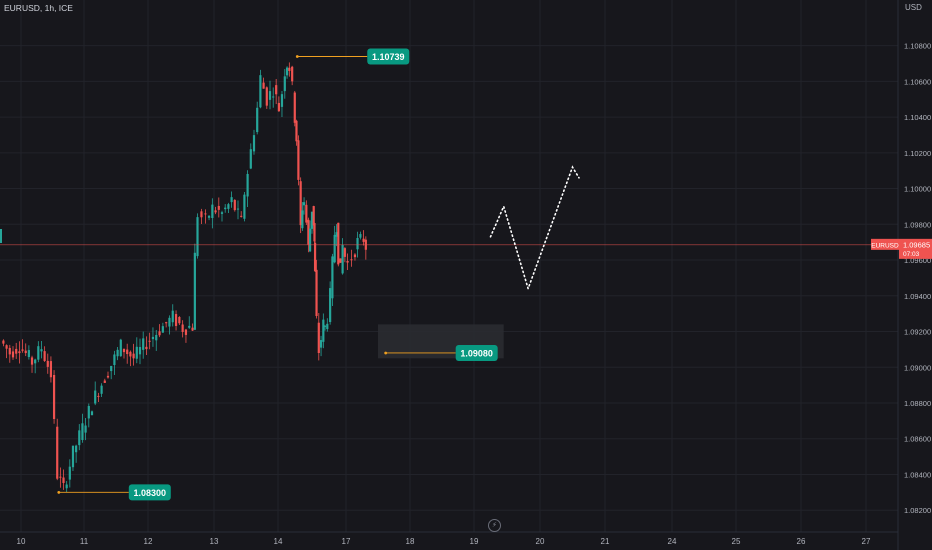  I want to click on annotation-label-bg, so click(388, 56).